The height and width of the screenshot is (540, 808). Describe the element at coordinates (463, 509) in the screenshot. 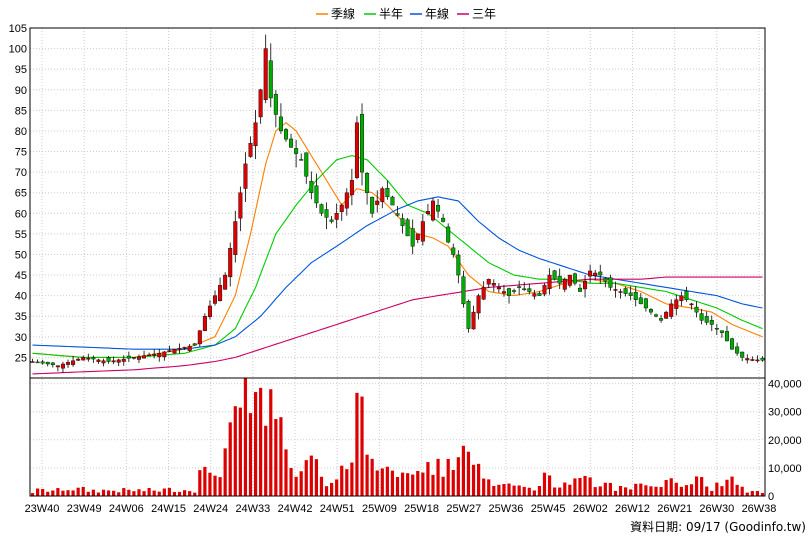

I see `x-tick-label: 25W27` at that location.